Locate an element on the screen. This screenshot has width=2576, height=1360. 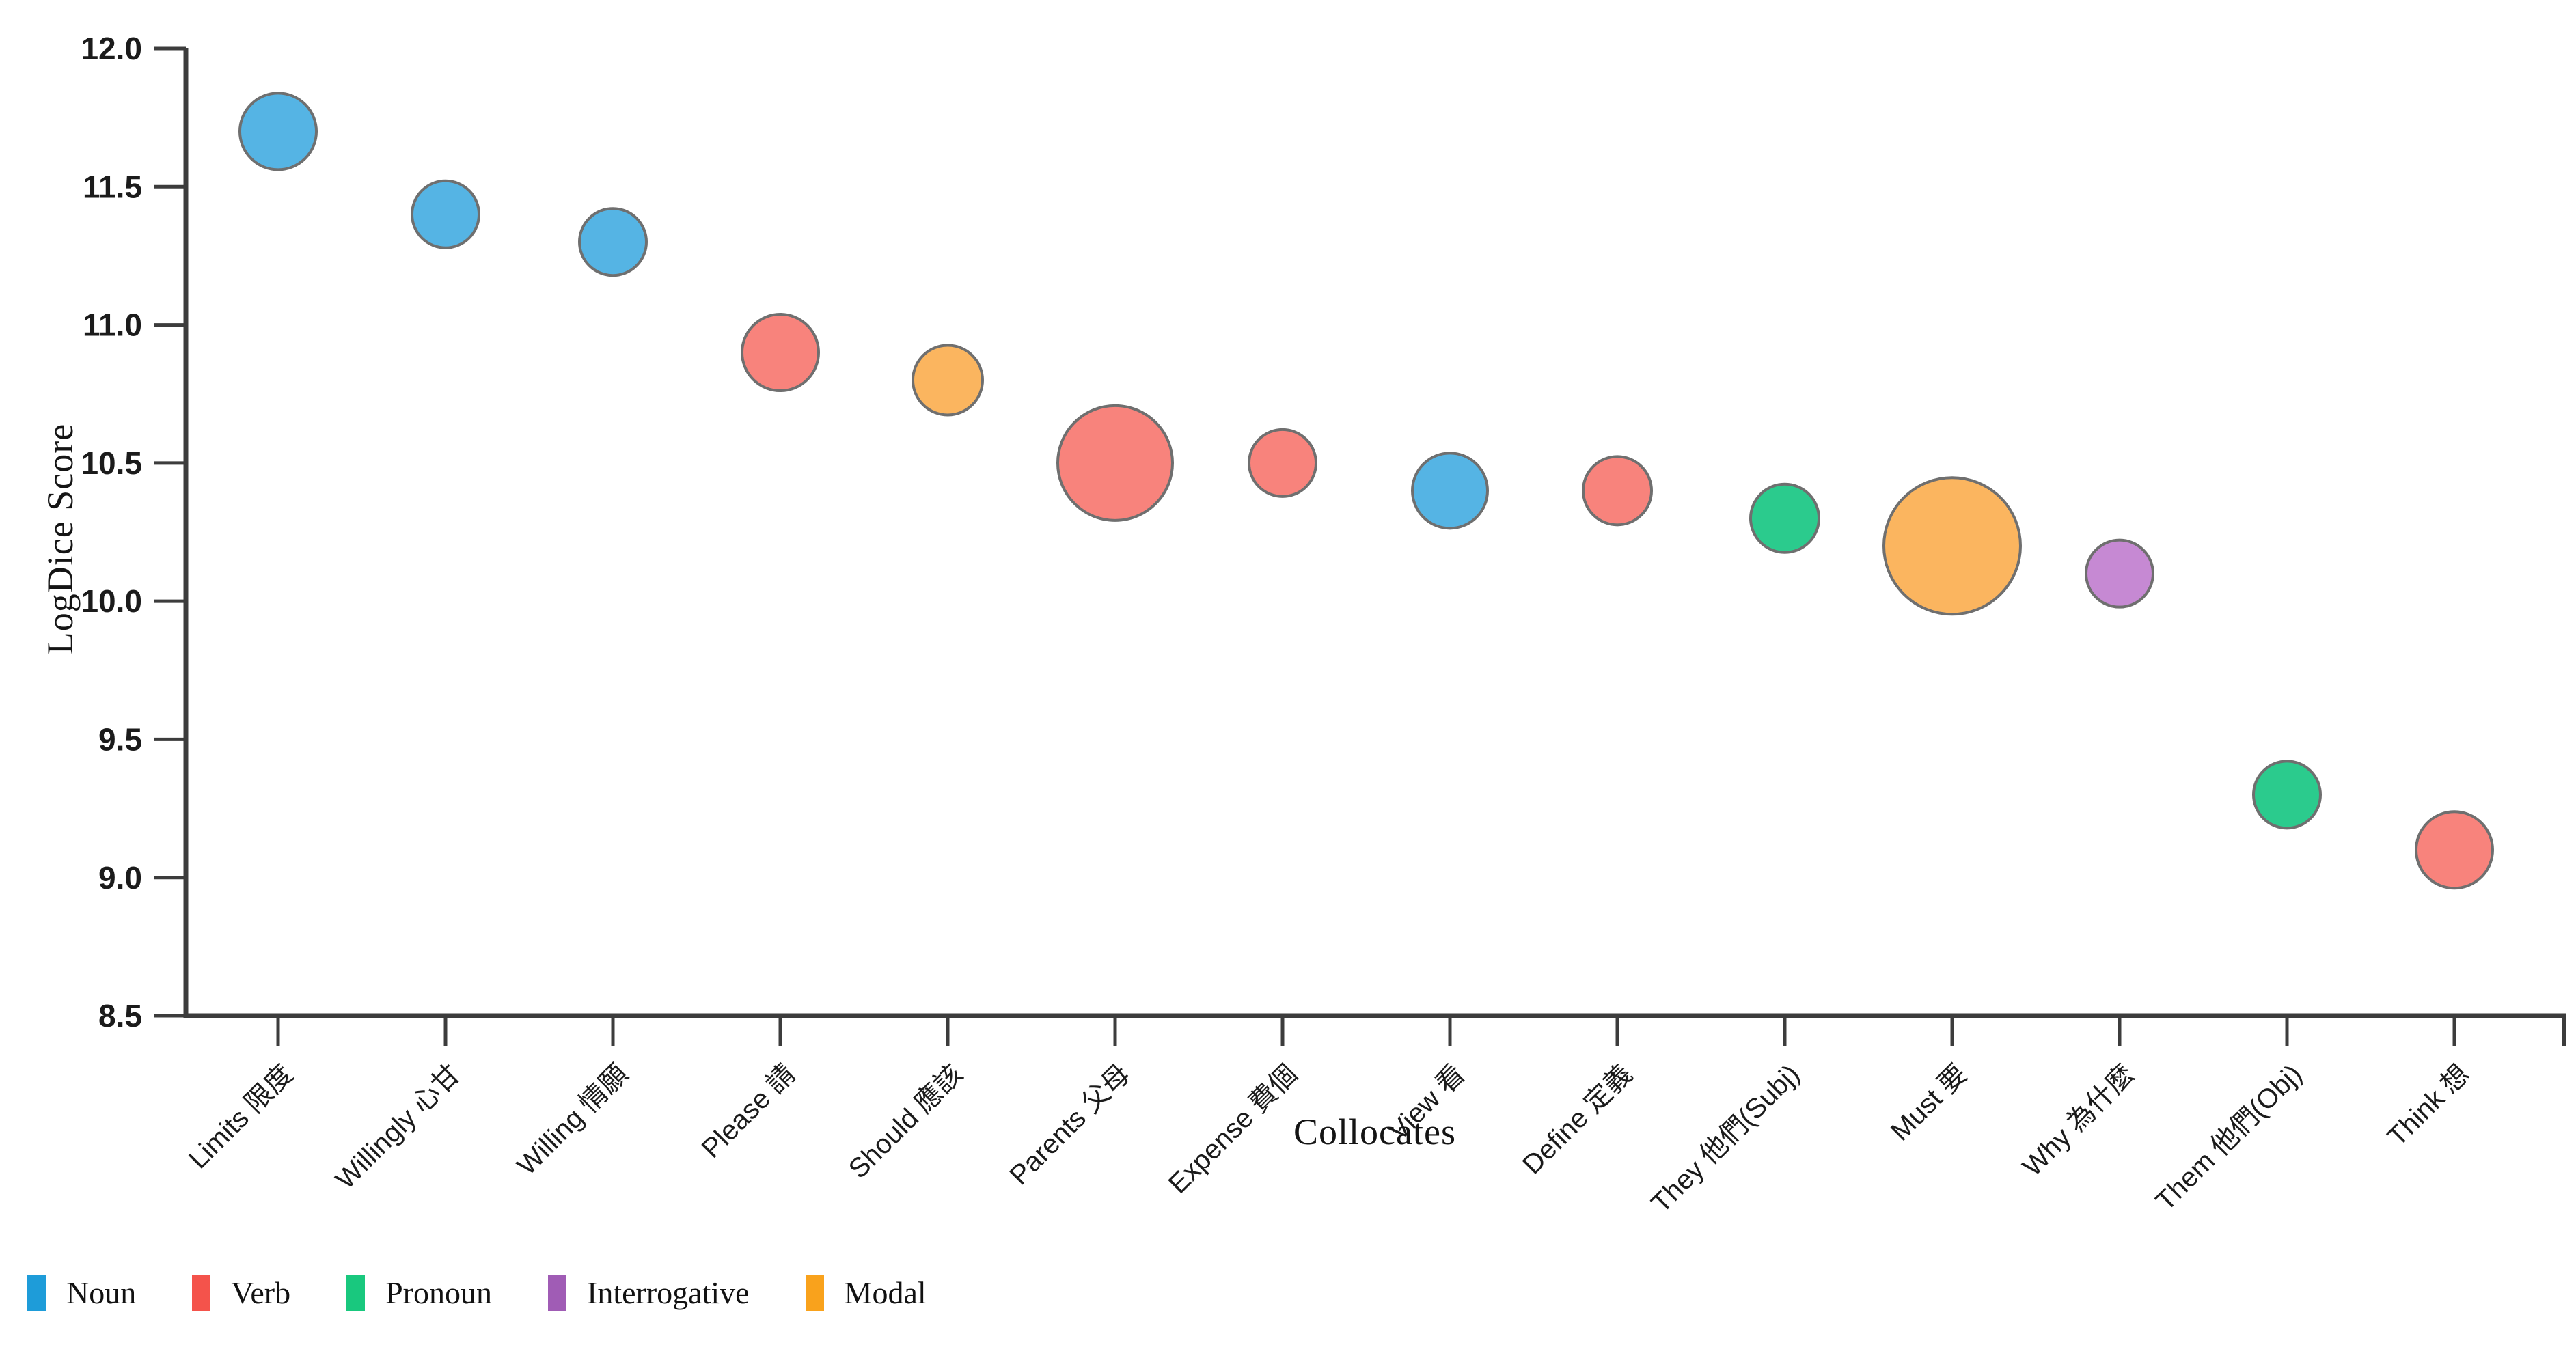
category-label: They 他們(Subj) is located at coordinates (1725, 1139).